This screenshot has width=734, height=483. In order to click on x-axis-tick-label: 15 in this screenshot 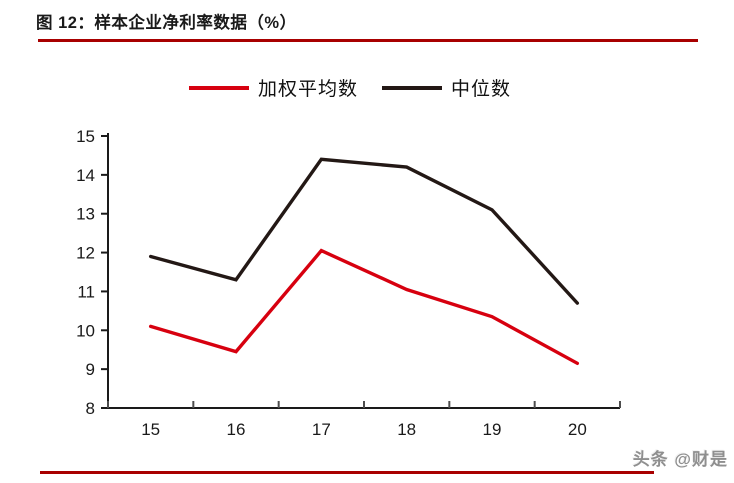, I will do `click(150, 429)`.